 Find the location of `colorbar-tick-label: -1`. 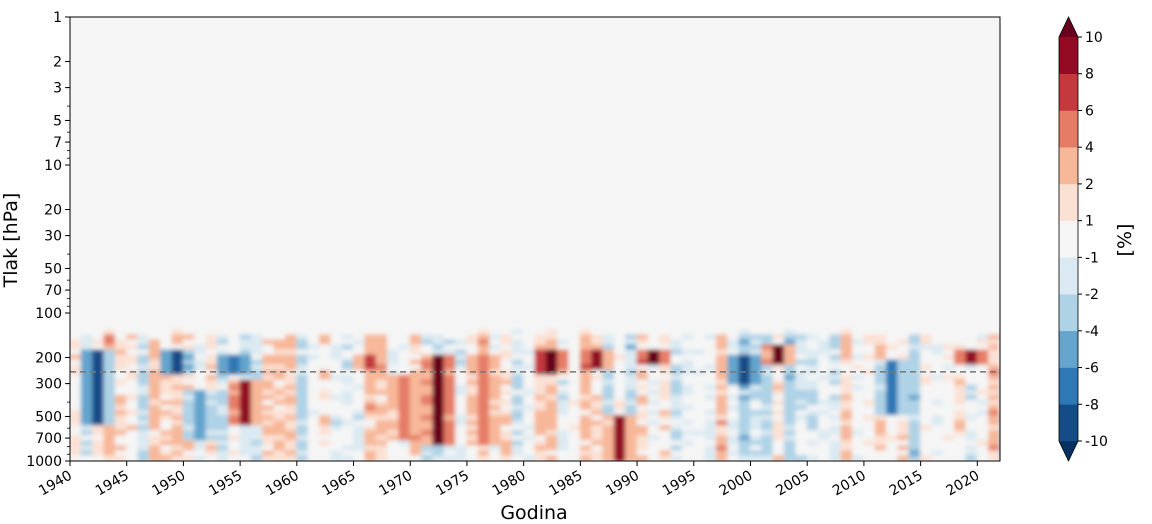

colorbar-tick-label: -1 is located at coordinates (1092, 258).